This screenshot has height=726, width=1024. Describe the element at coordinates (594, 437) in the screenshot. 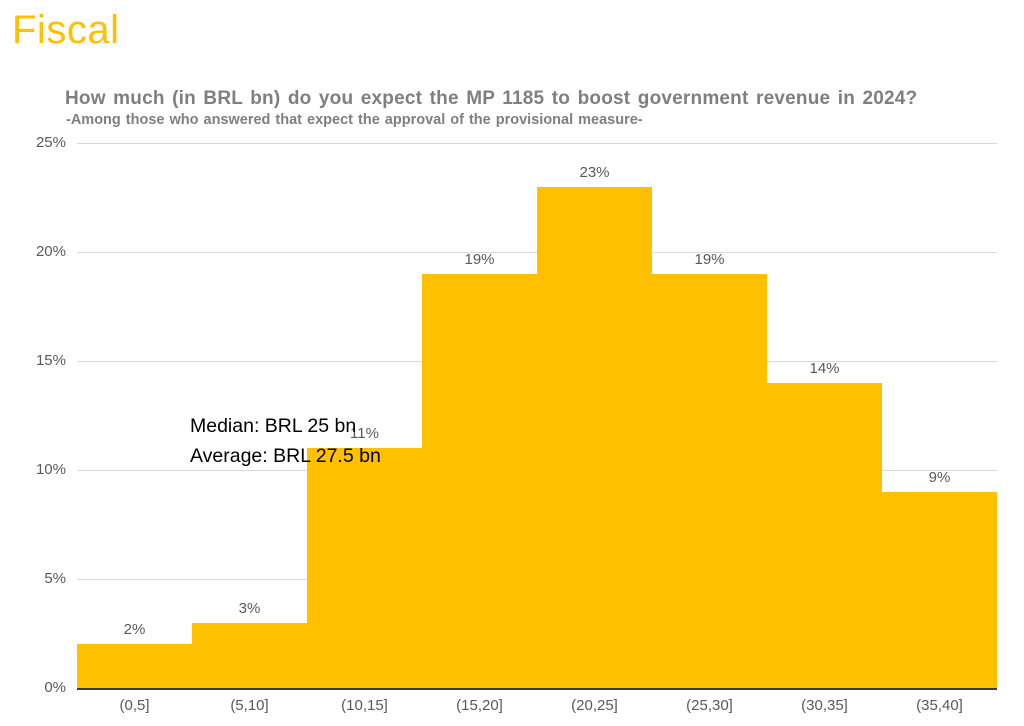

I see `bar-(20,25]` at that location.